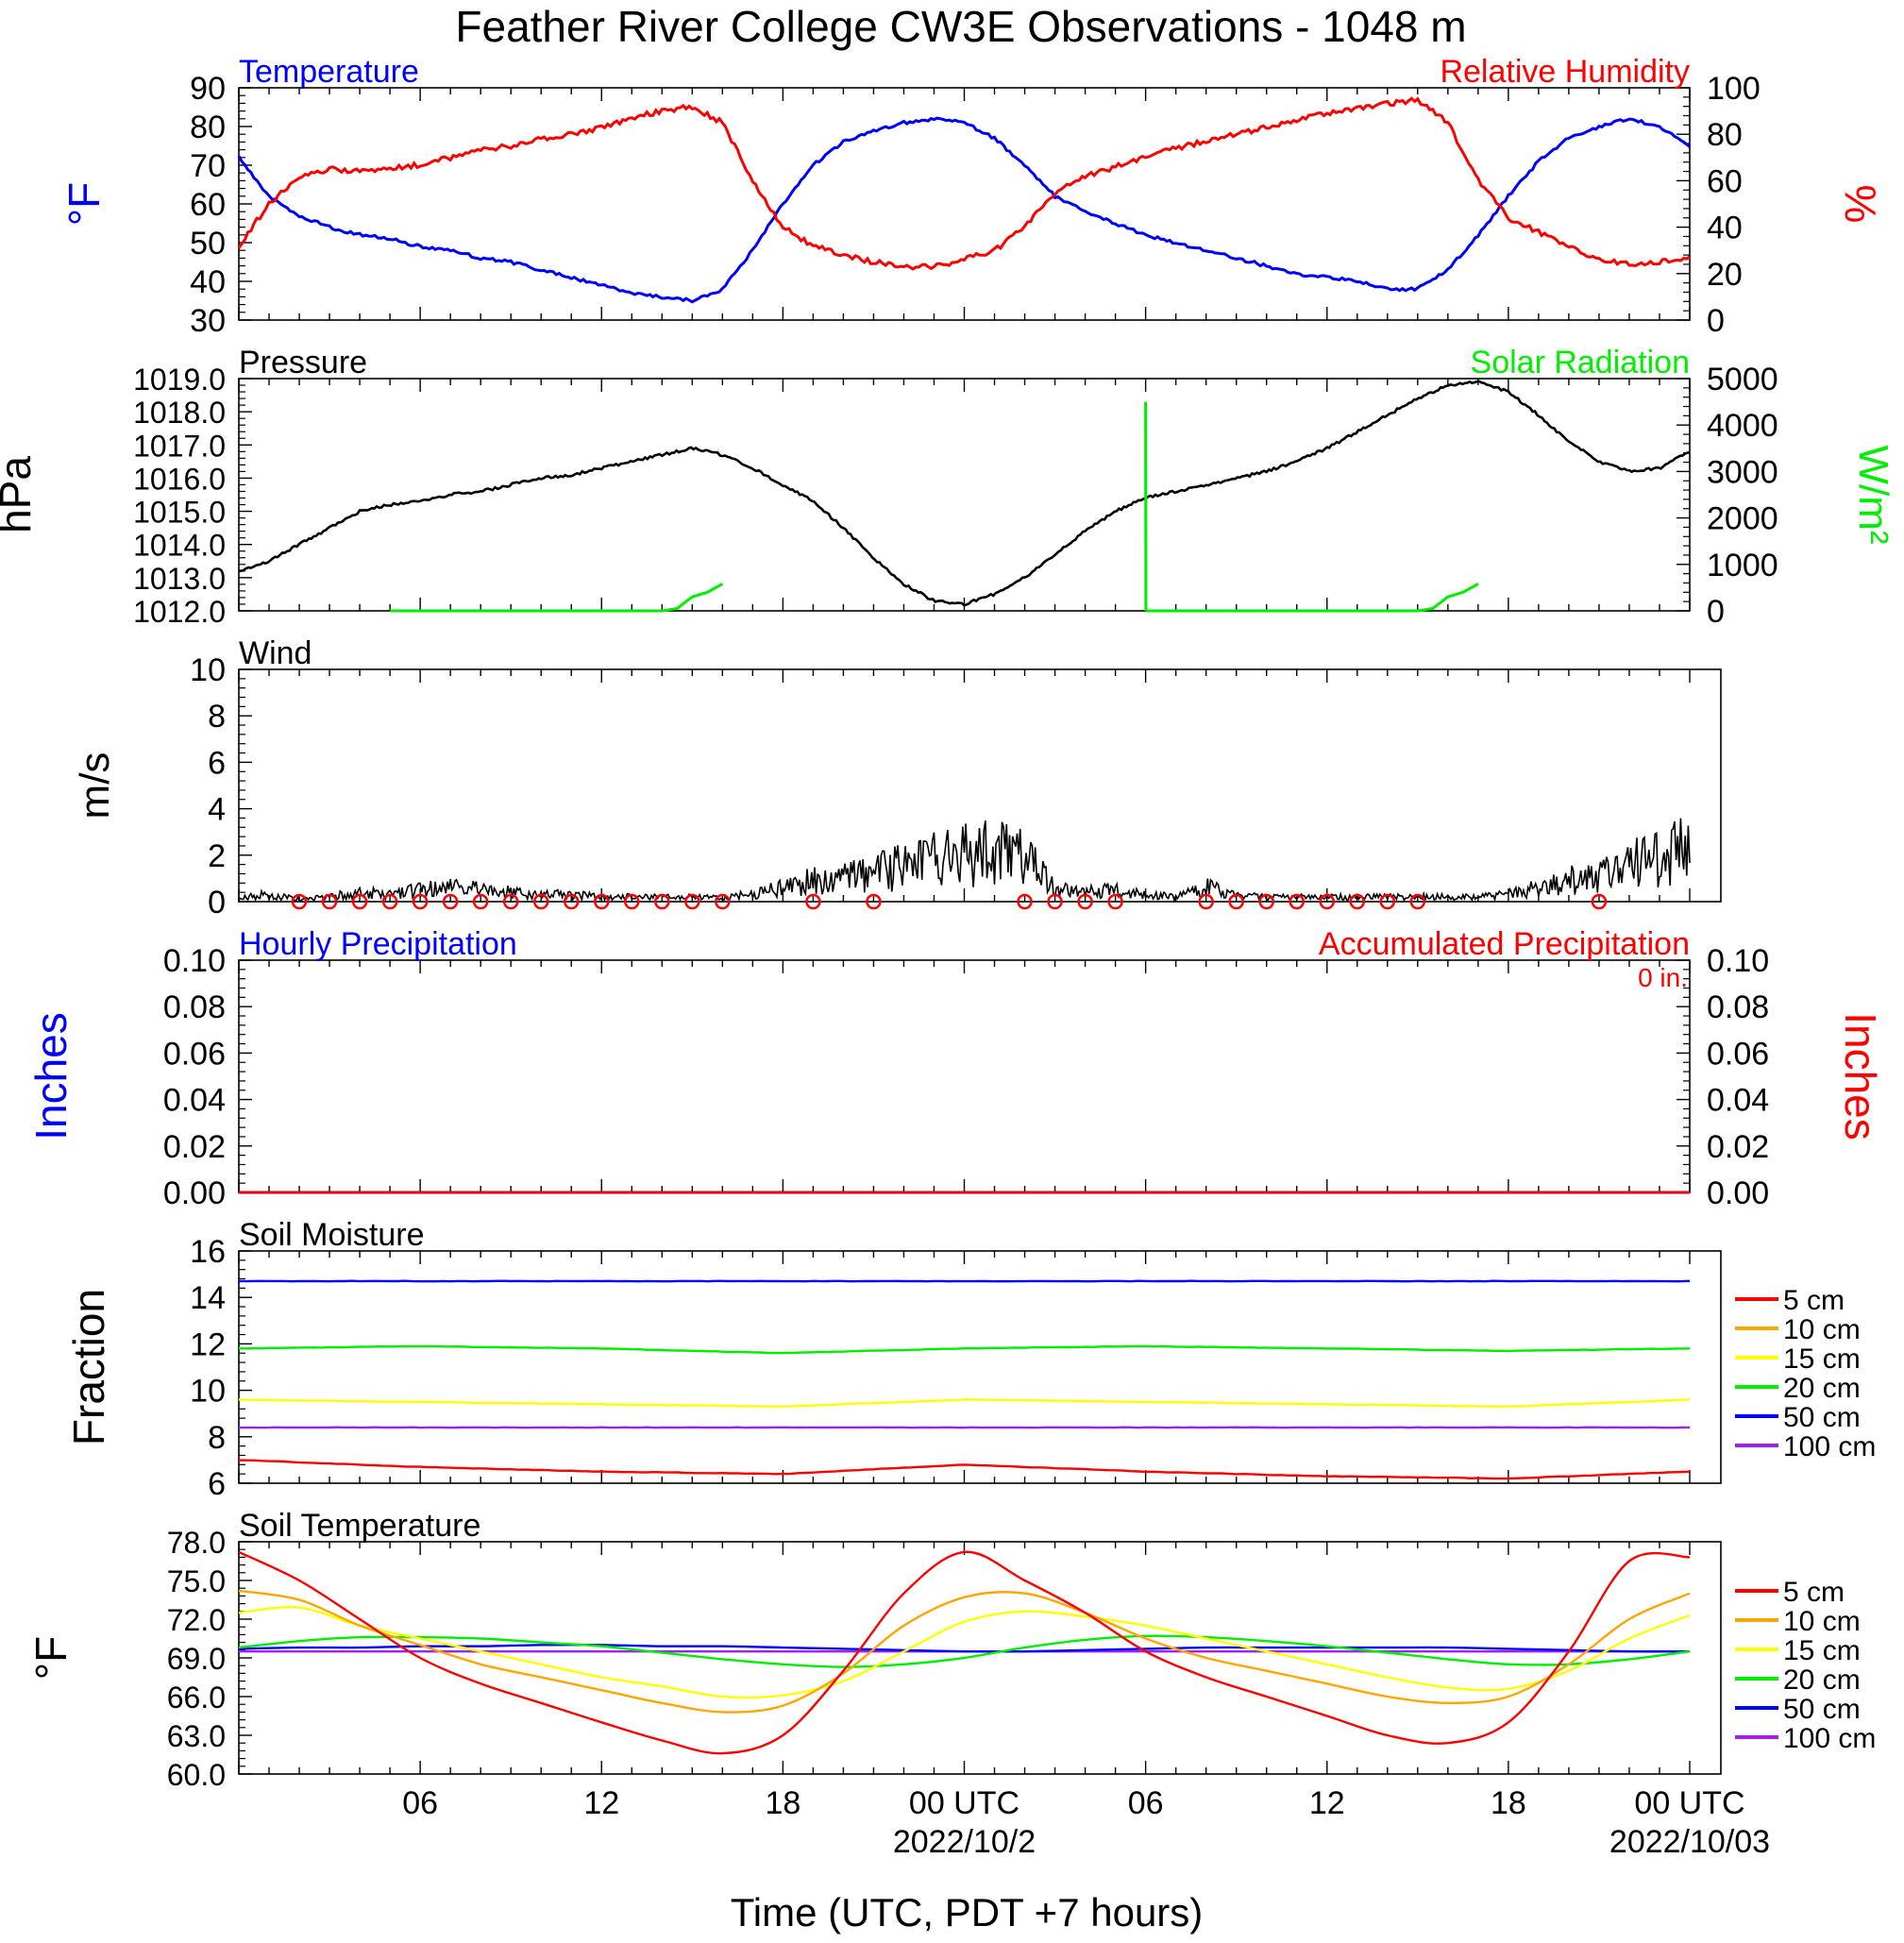 The height and width of the screenshot is (1943, 1904). What do you see at coordinates (196, 1698) in the screenshot?
I see `y-tick-label: 66.0` at bounding box center [196, 1698].